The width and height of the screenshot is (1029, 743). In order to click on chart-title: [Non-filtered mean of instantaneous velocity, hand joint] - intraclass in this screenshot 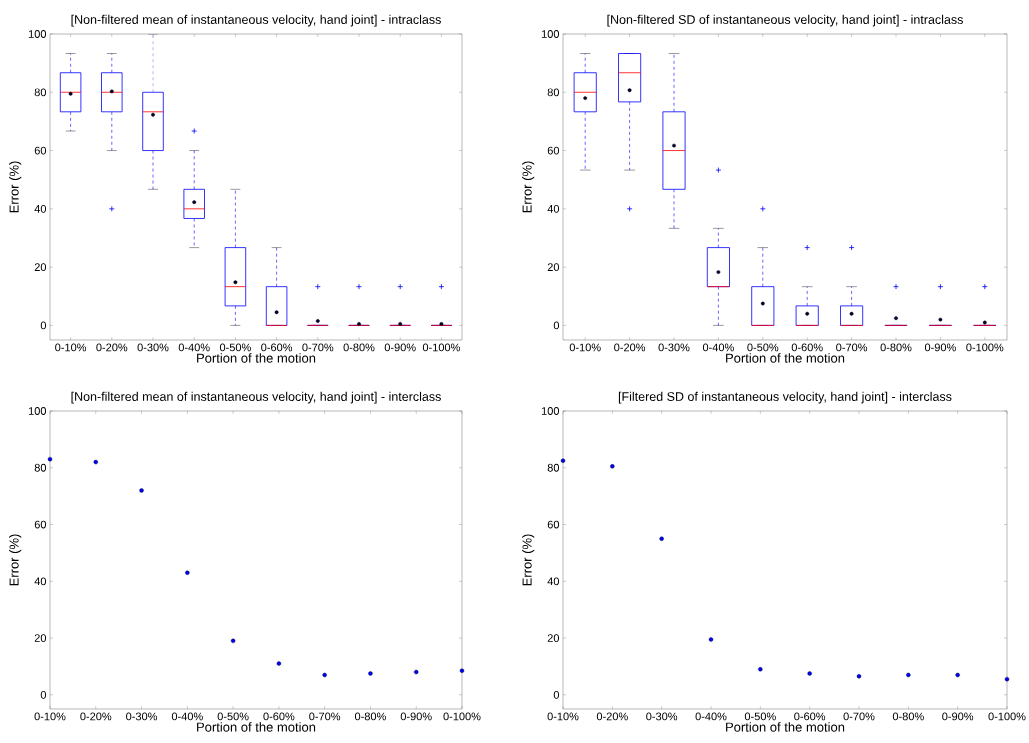, I will do `click(256, 20)`.